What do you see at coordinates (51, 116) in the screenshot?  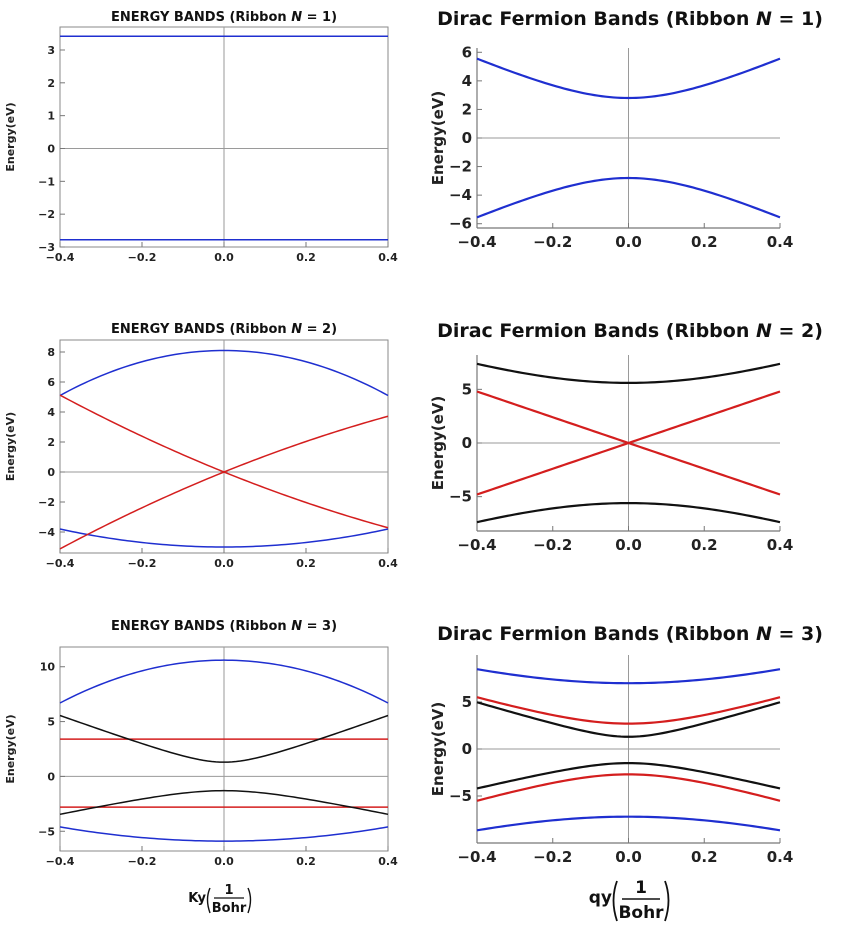 I see `y-tick-label: 1` at bounding box center [51, 116].